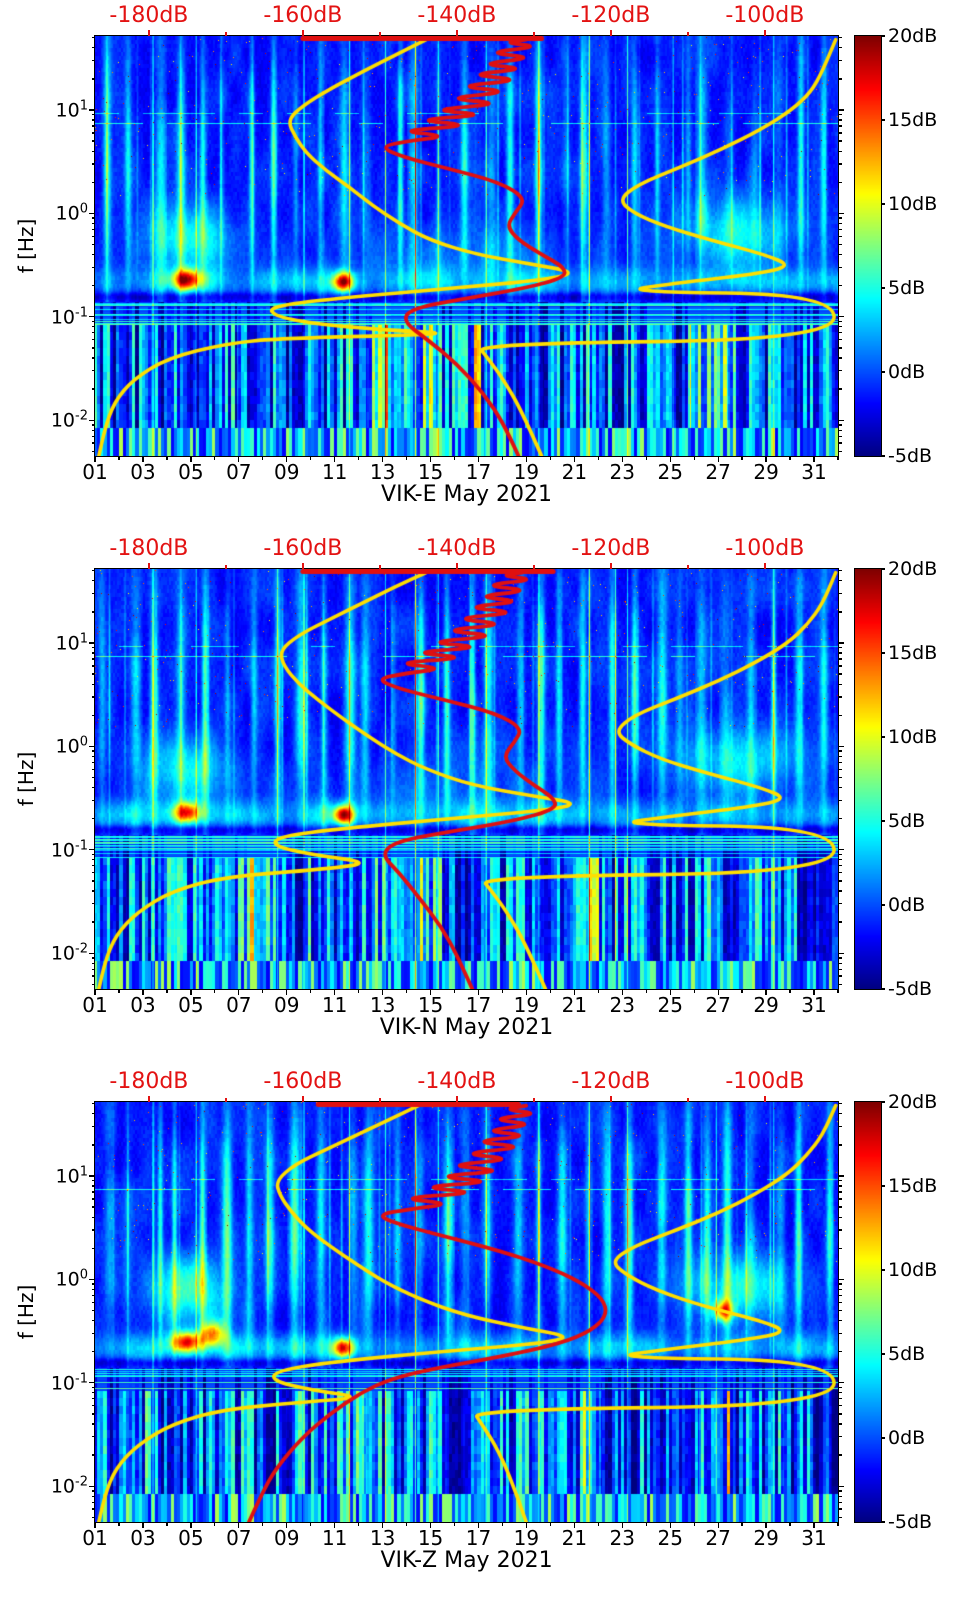 The width and height of the screenshot is (962, 1599). I want to click on colorbar, so click(868, 1312).